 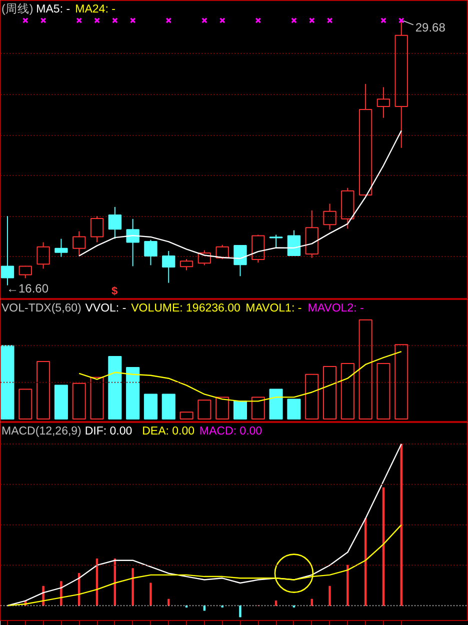 I want to click on legend-label: MA24: -, so click(x=95, y=10).